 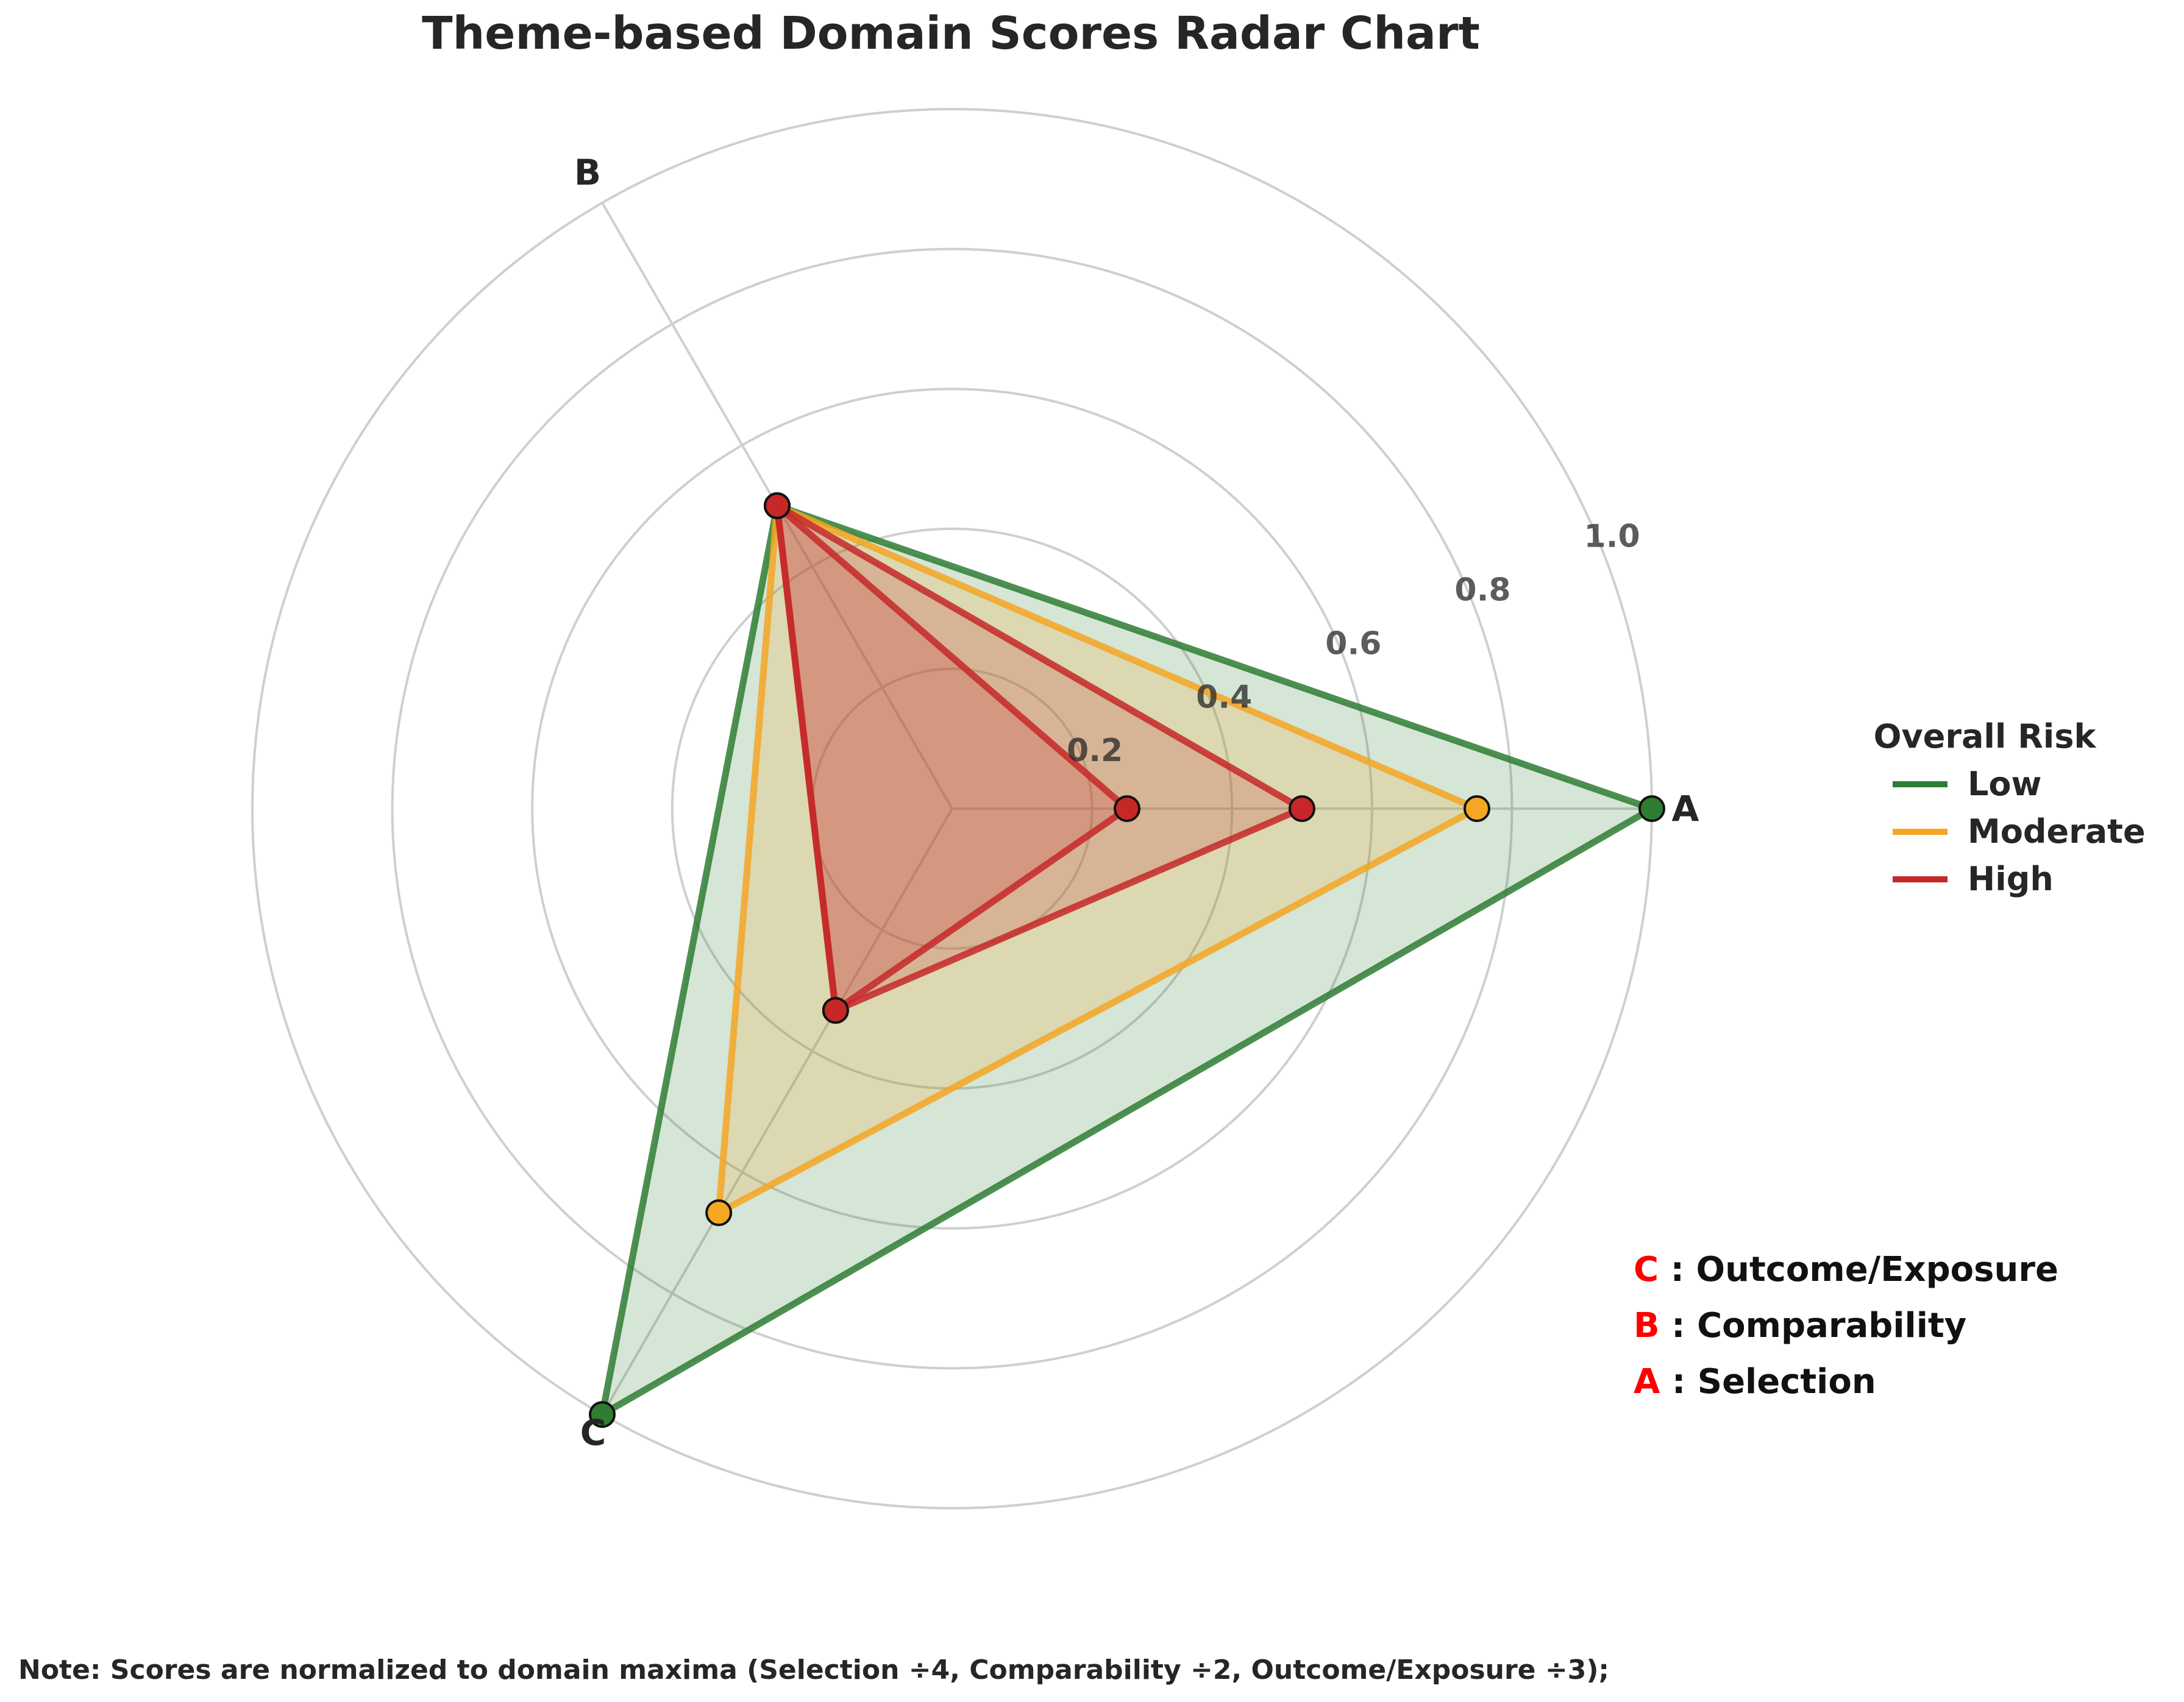 I want to click on radial-tick-label: 1.0, so click(x=1612, y=537).